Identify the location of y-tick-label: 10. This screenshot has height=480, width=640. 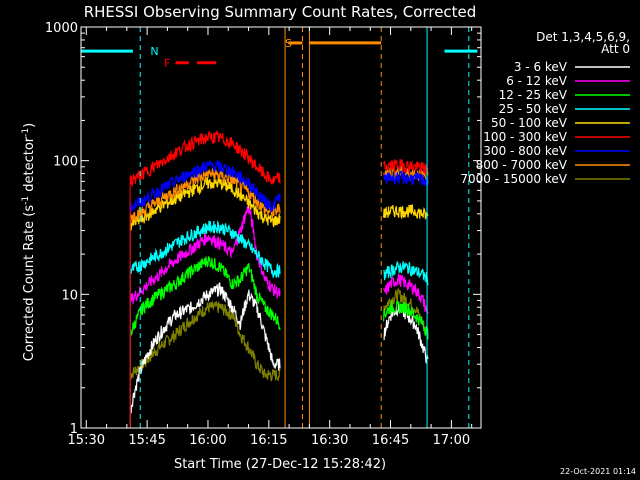
(69, 295).